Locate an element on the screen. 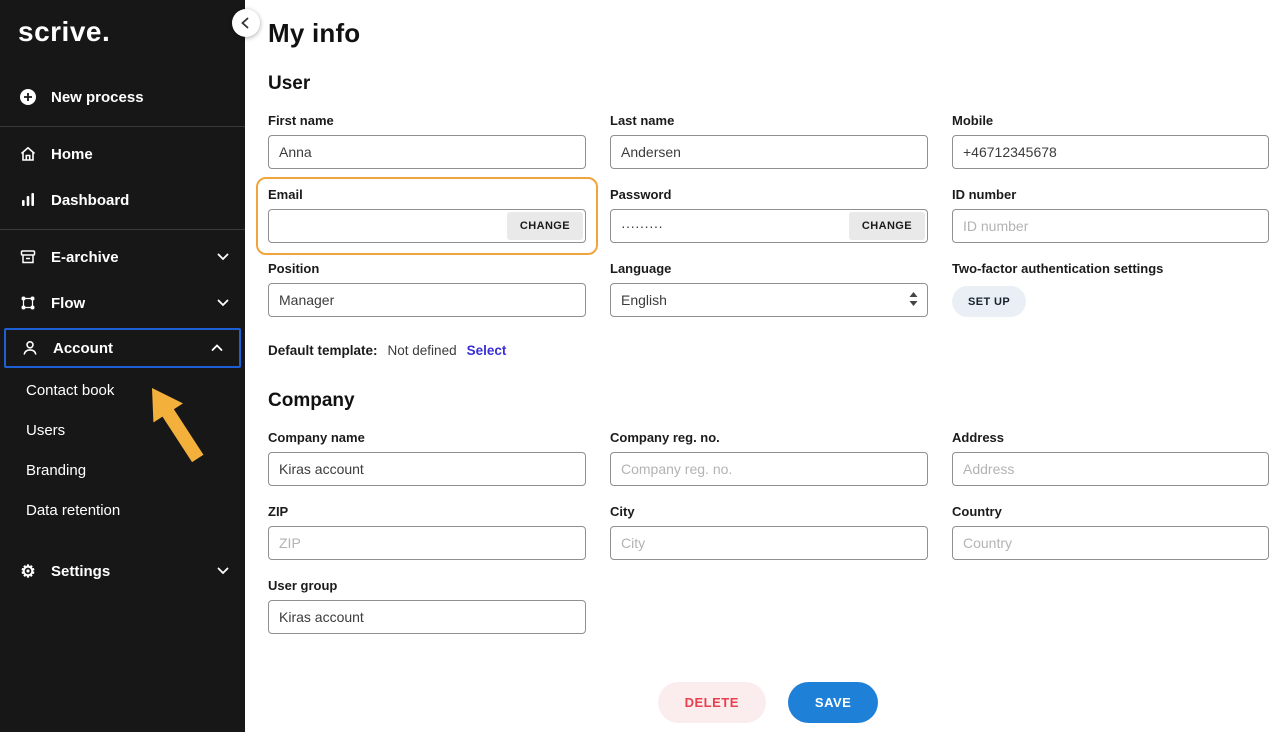  sidebar-item-label: Flow is located at coordinates (68, 303).